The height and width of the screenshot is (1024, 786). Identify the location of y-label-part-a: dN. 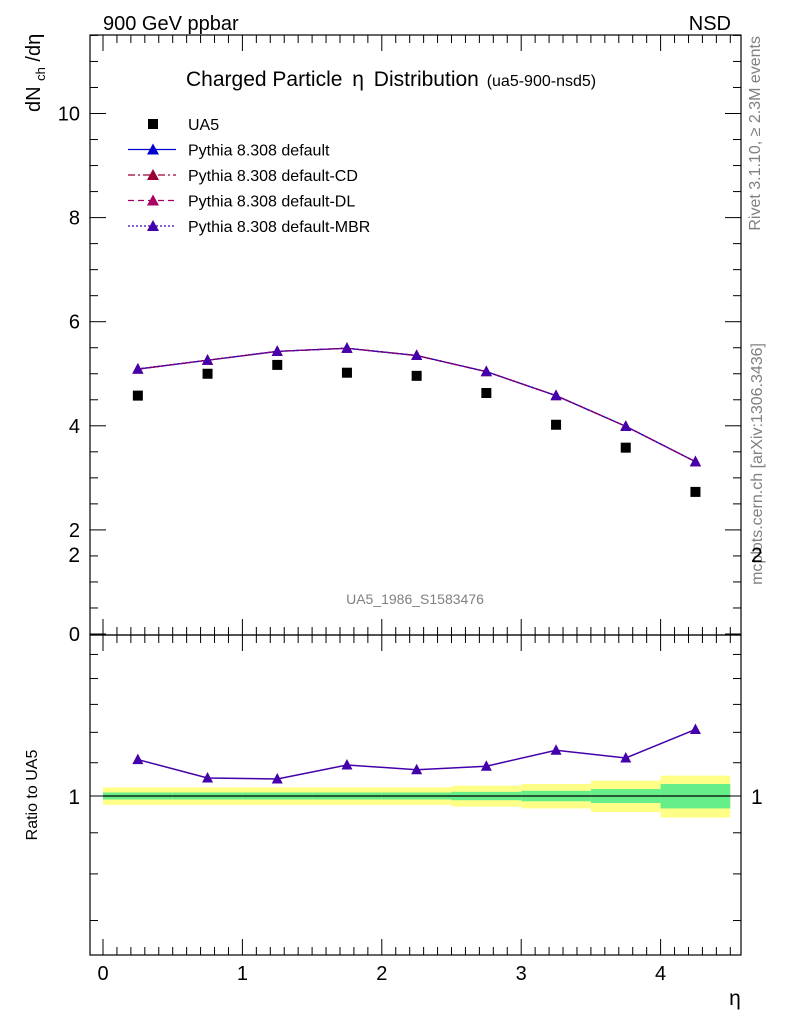
(34, 99).